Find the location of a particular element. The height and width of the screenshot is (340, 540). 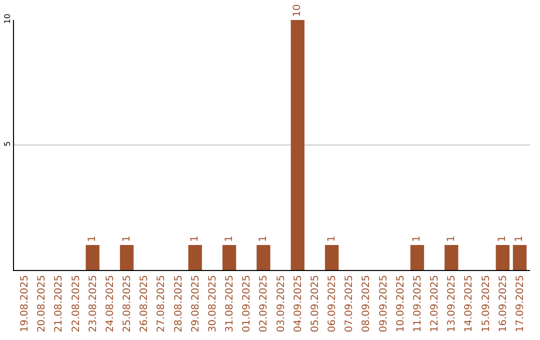

x-tick-label: 29.08.2025 is located at coordinates (196, 303).